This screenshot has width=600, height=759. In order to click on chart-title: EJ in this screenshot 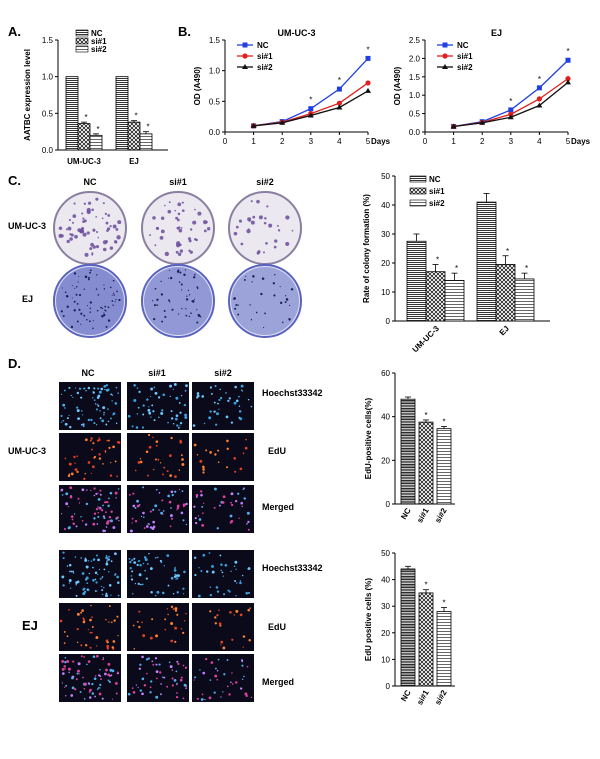, I will do `click(496, 33)`.